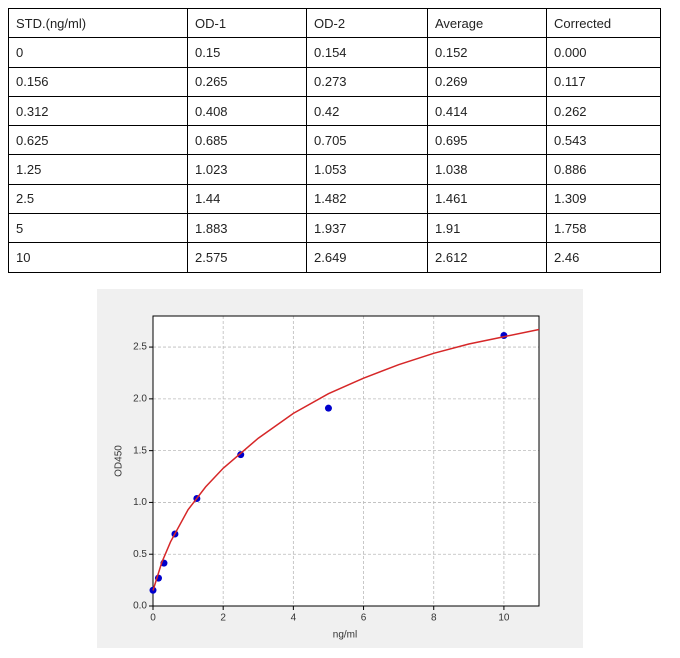  What do you see at coordinates (367, 140) in the screenshot?
I see `table-cell: 0.705` at bounding box center [367, 140].